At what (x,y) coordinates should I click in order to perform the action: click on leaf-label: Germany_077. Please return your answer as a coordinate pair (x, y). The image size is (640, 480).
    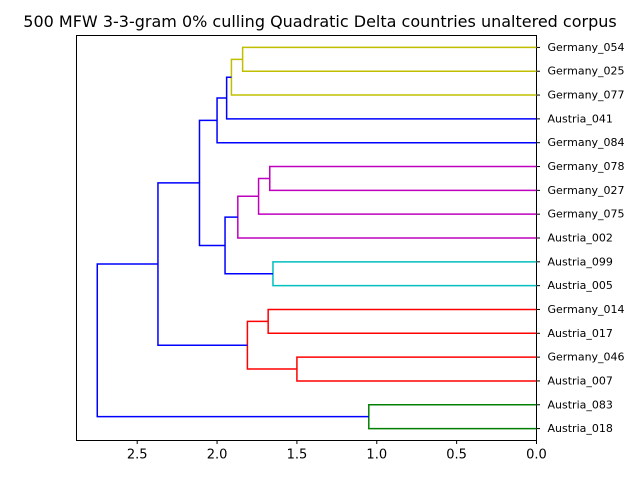
    Looking at the image, I should click on (586, 95).